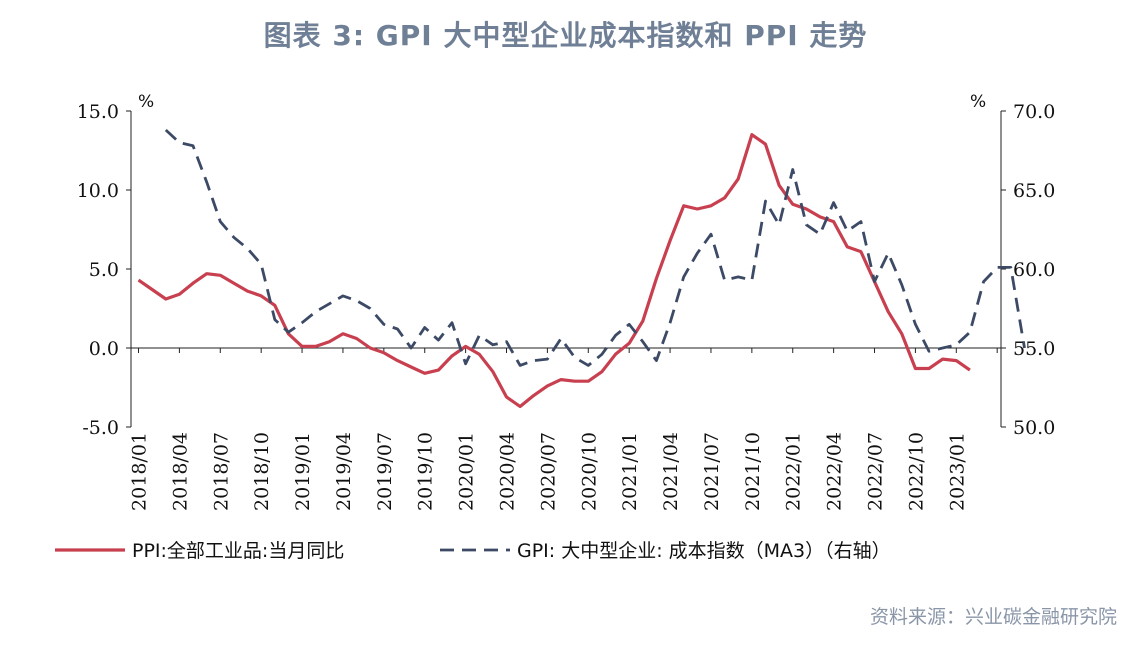 The height and width of the screenshot is (647, 1131). I want to click on x-tick-label: 2019/04, so click(344, 471).